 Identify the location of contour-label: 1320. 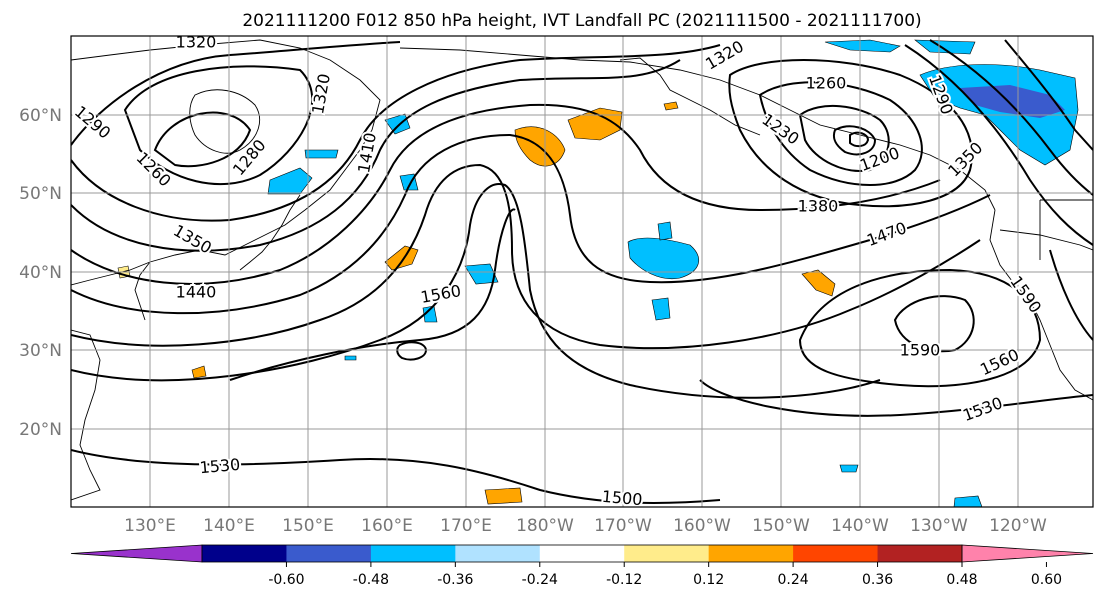
(196, 42).